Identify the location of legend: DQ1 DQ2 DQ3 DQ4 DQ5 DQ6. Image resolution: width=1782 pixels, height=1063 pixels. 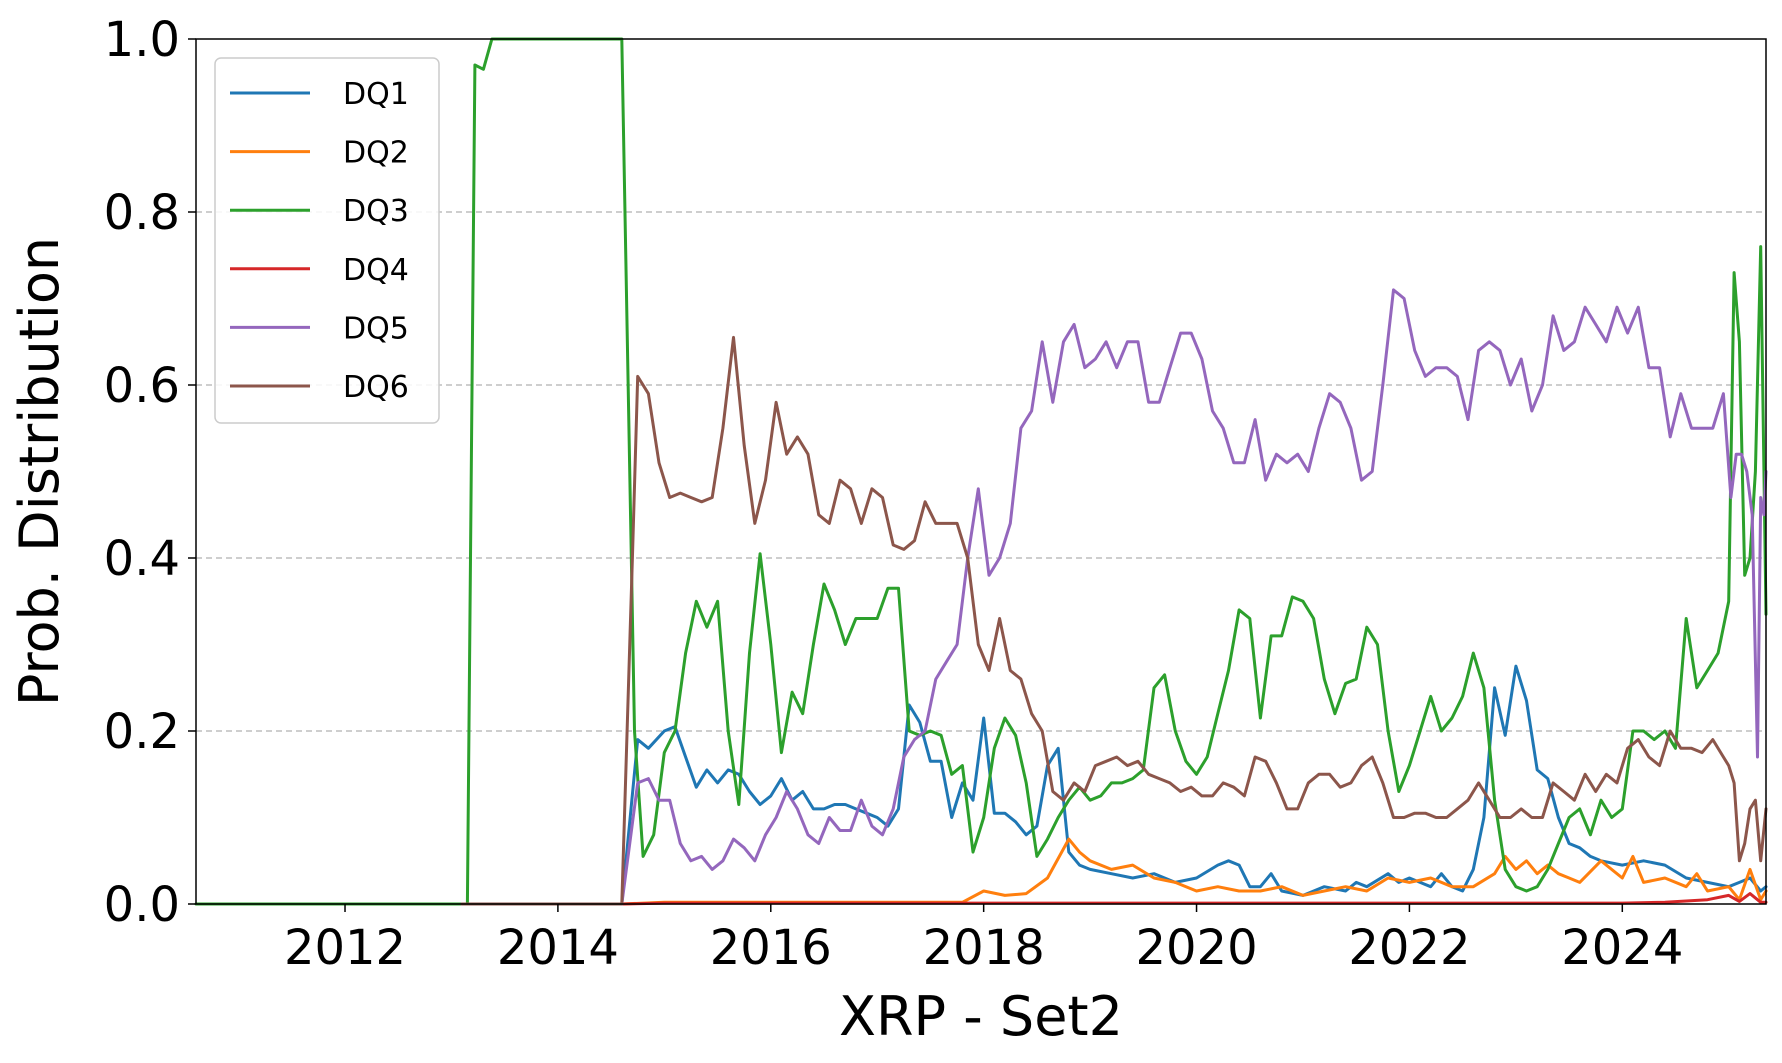
(327, 240).